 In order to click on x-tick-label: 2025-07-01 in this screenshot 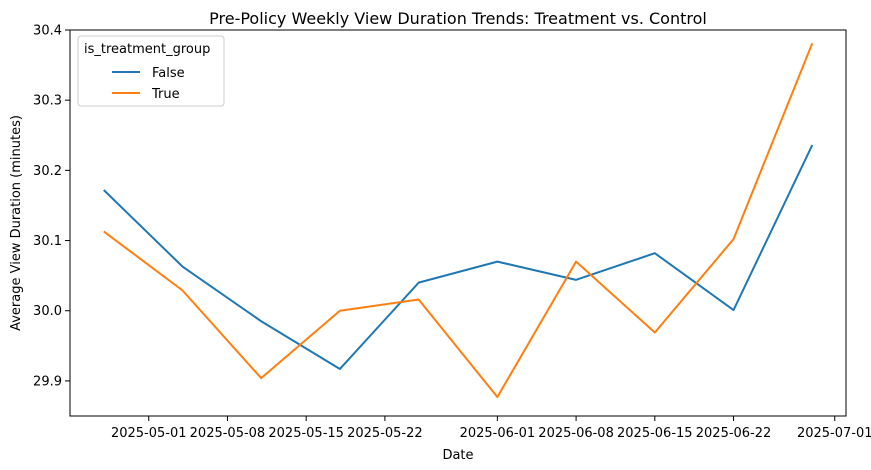, I will do `click(834, 433)`.